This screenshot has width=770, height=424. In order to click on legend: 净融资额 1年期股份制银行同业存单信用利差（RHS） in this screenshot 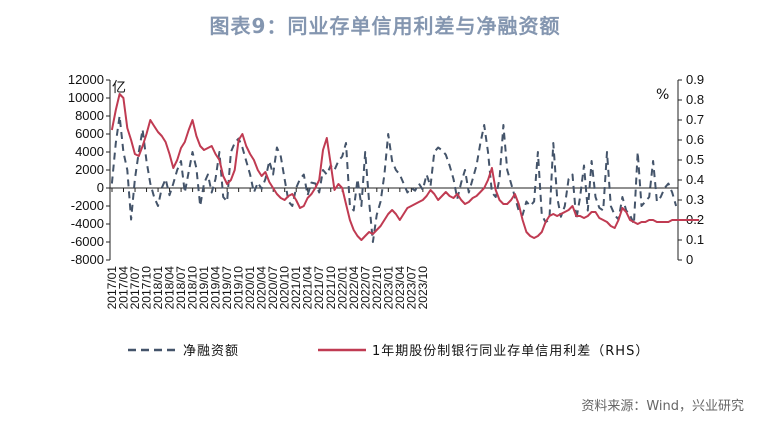, I will do `click(388, 351)`.